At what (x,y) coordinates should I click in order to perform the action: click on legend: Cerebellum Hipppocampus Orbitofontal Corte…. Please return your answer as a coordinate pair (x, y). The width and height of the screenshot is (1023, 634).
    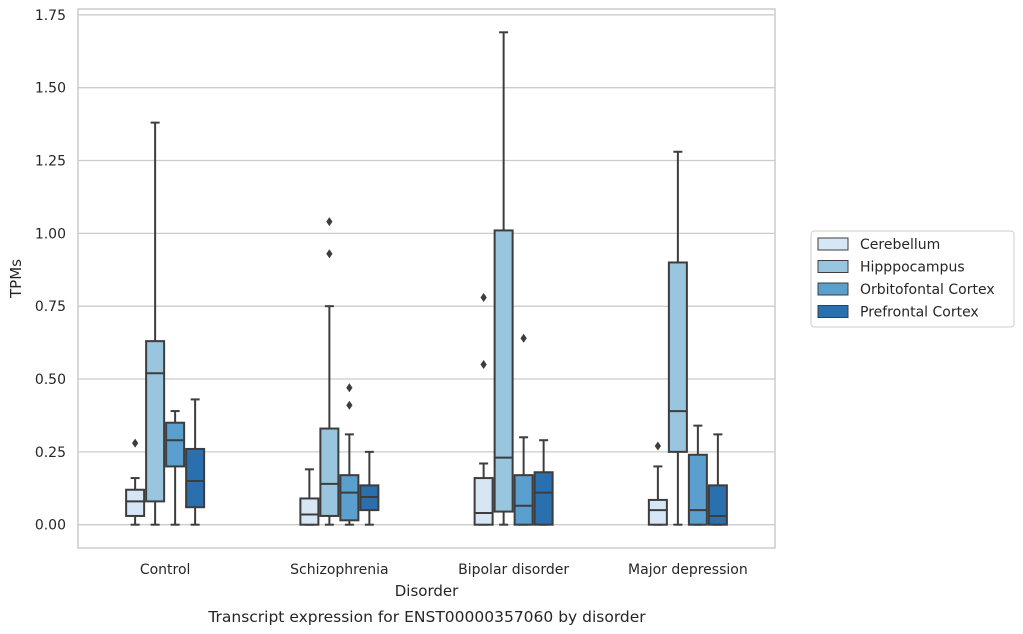
    Looking at the image, I should click on (912, 279).